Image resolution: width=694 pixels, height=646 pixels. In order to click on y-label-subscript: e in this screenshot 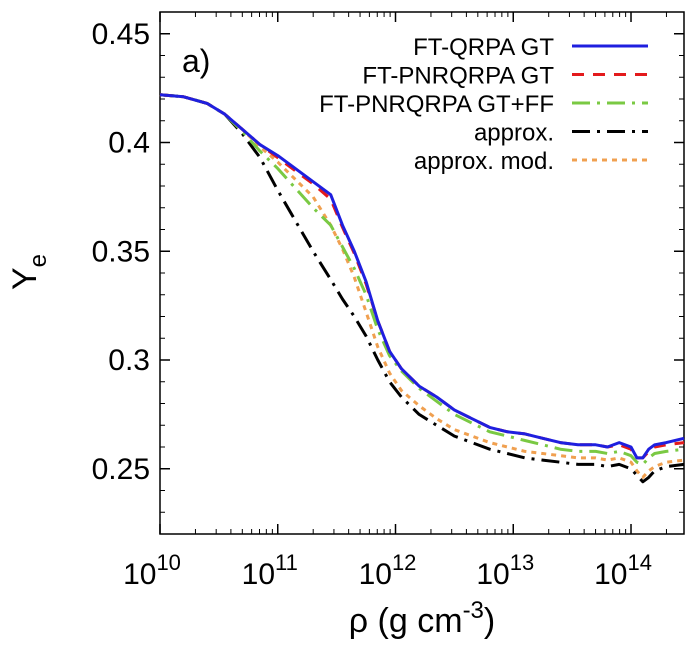, I will do `click(38, 260)`.